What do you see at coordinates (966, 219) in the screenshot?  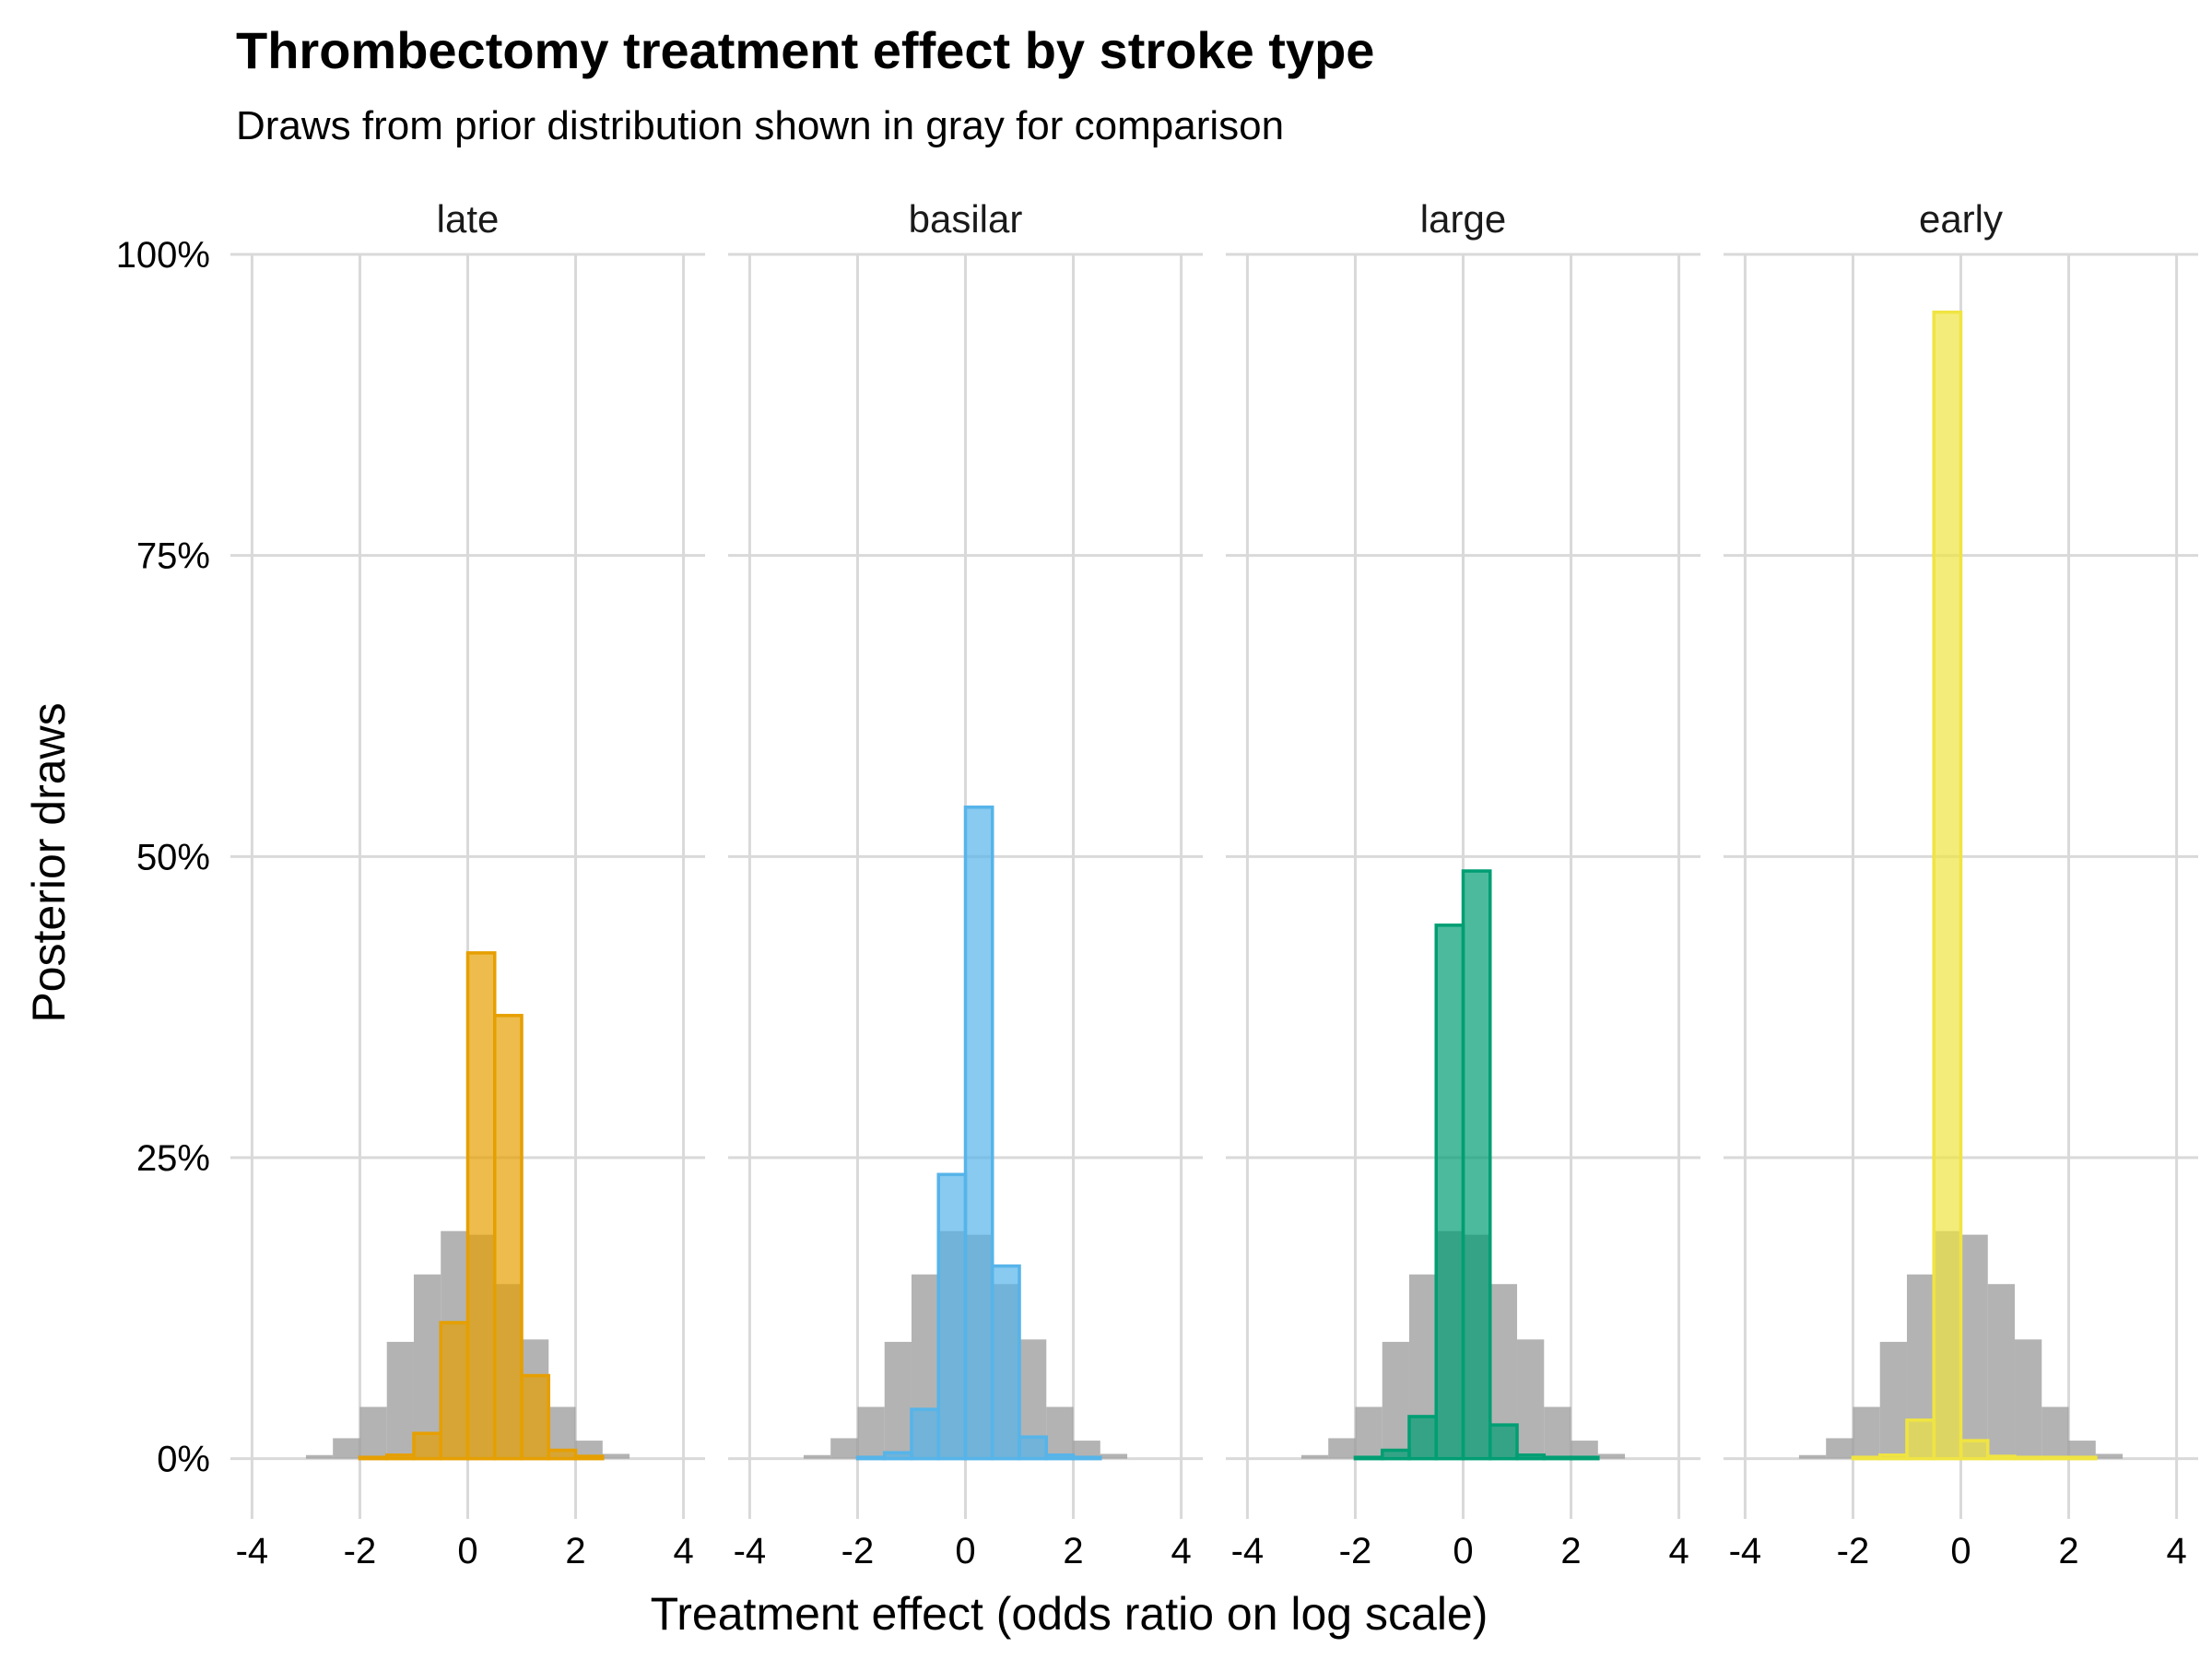 I see `strip-label: basilar` at bounding box center [966, 219].